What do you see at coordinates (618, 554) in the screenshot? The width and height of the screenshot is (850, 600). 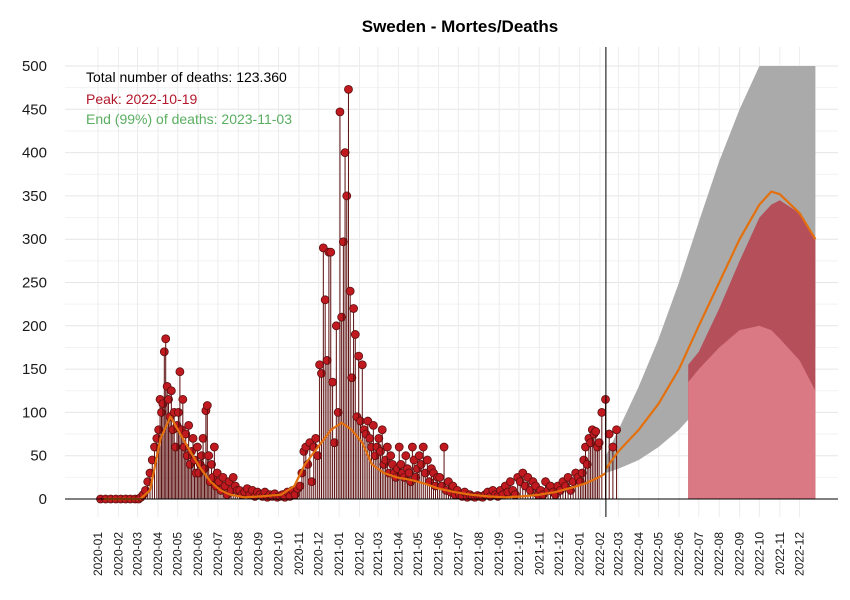 I see `x-tick-label: 2022-03` at bounding box center [618, 554].